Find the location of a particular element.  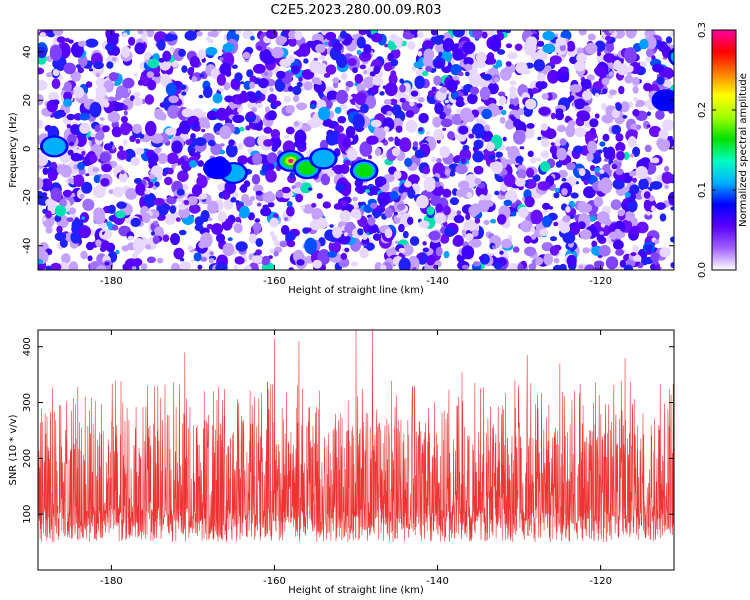

snr-y-axis-label: SNR (10 * v/v) is located at coordinates (13, 449).